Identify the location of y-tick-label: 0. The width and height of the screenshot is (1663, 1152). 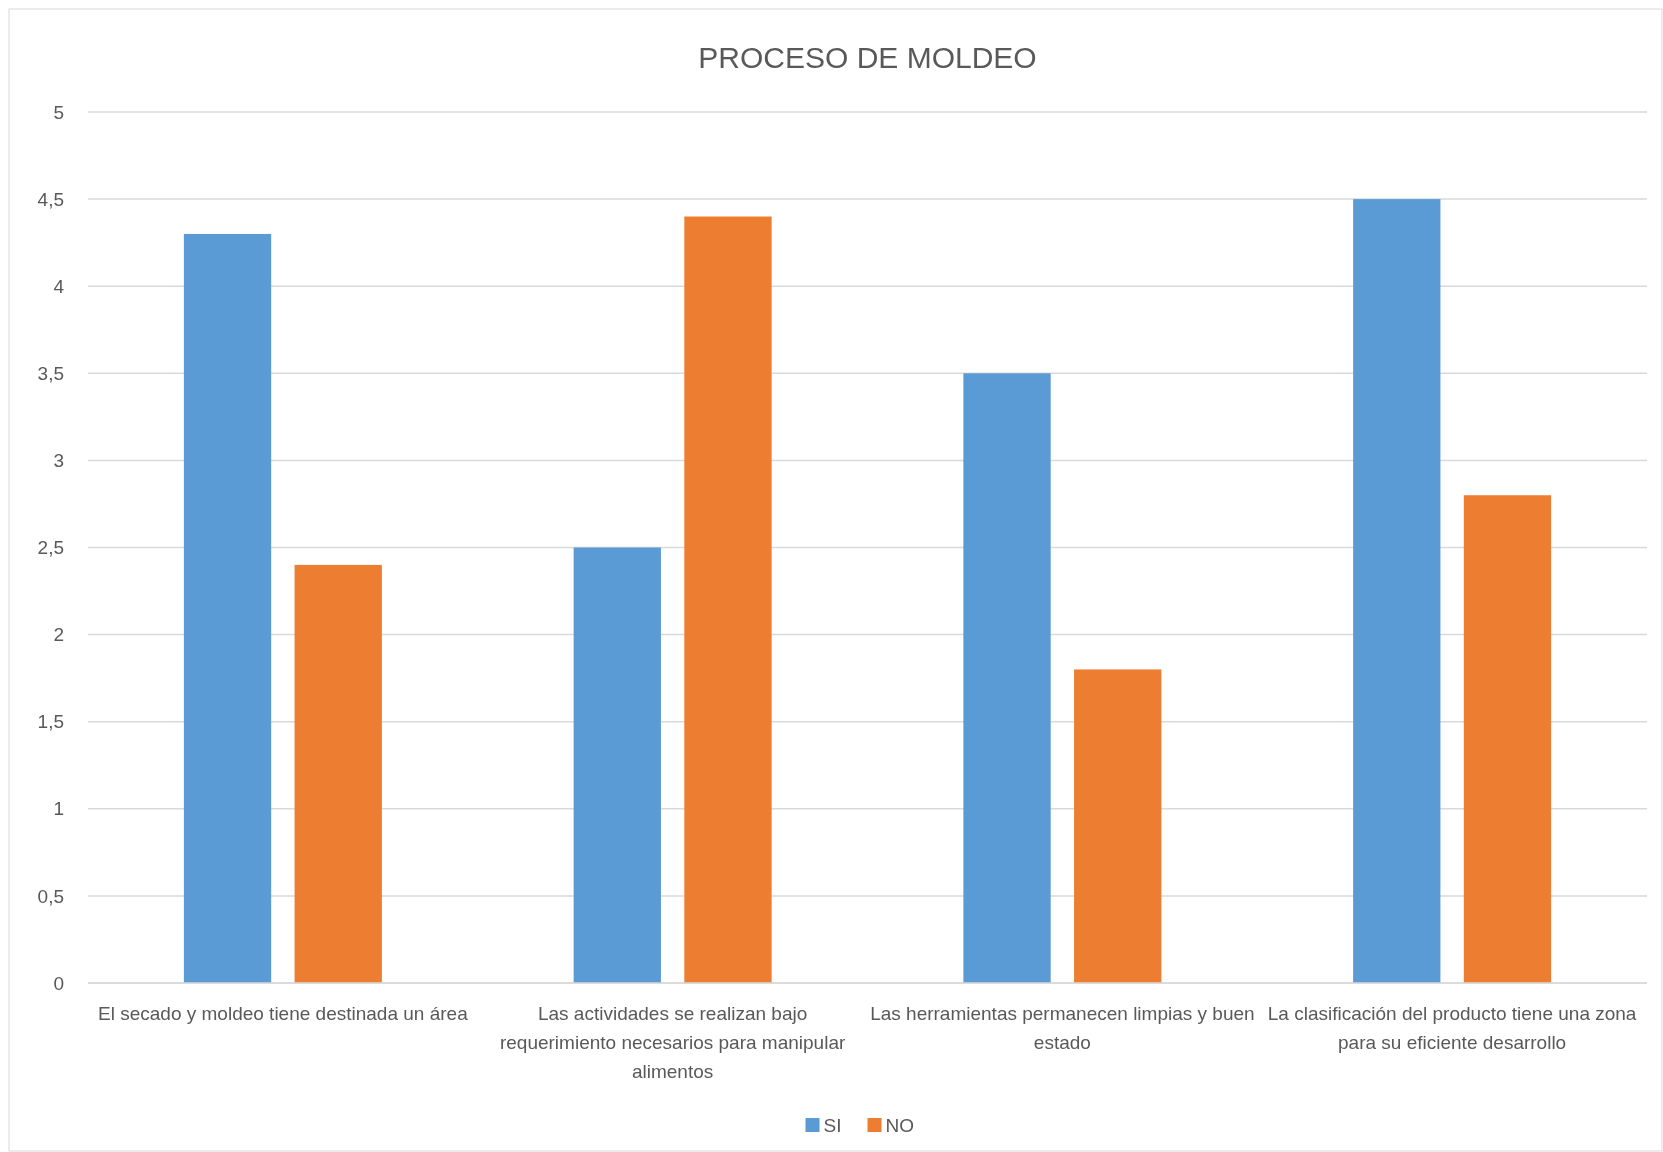
(58, 983).